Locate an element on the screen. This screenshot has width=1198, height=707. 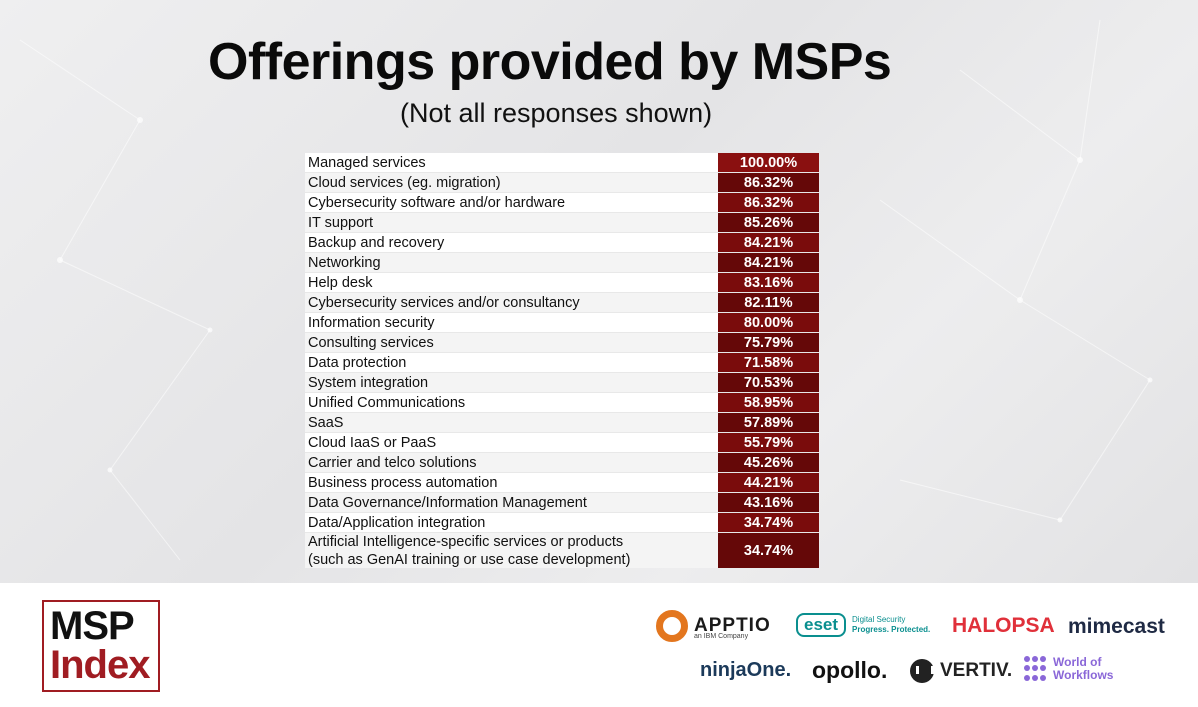
world-of-workflows-text: World of Workflows is located at coordinates (1083, 669).